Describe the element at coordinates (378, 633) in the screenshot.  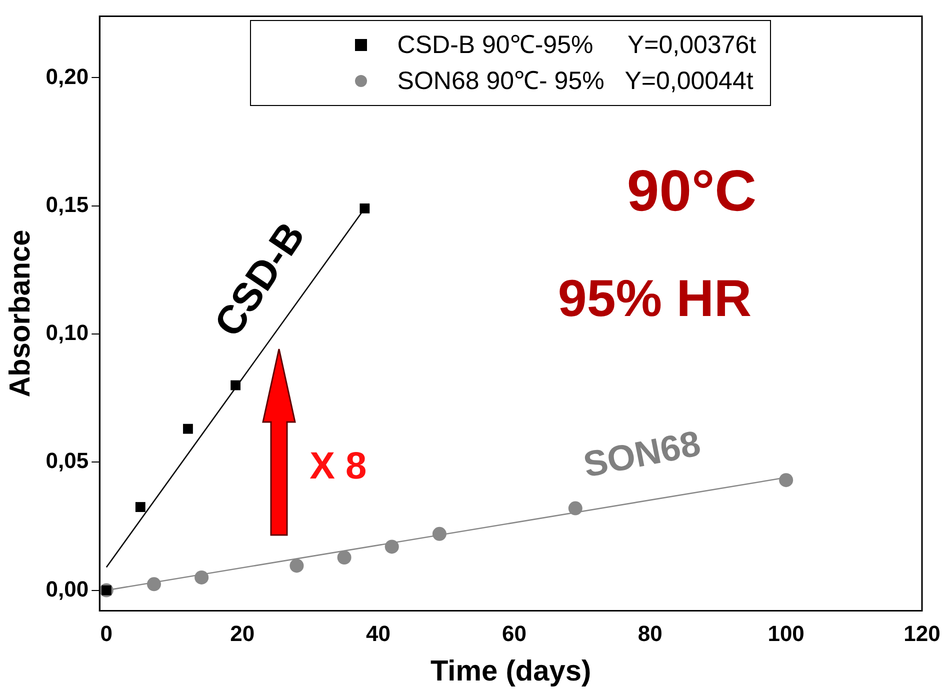
I see `x-tick-label: 40` at that location.